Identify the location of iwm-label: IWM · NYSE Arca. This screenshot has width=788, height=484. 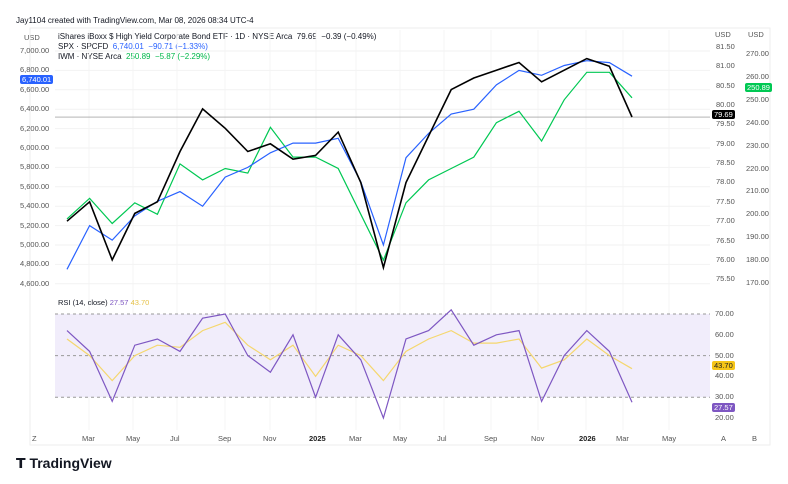
(90, 56).